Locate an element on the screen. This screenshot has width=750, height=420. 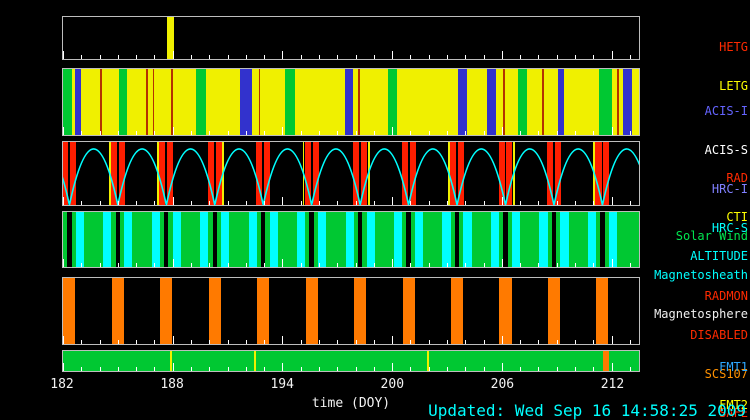
legend-acis-i: ACIS-I is located at coordinates (726, 111).